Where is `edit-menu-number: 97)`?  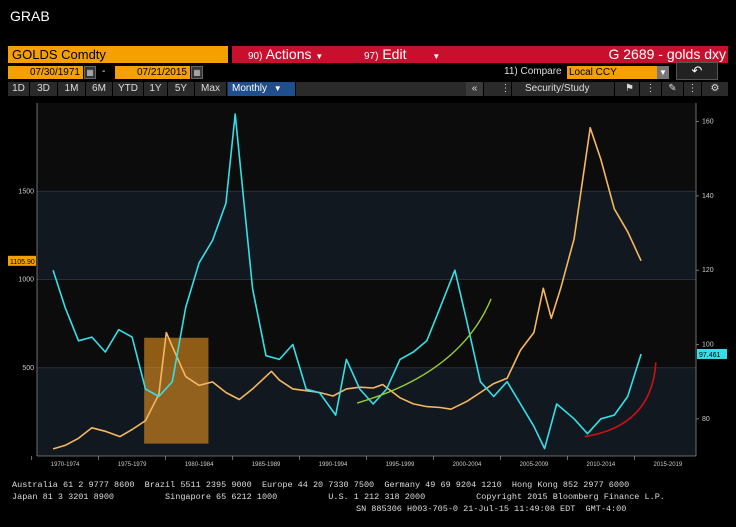
edit-menu-number: 97) is located at coordinates (371, 56).